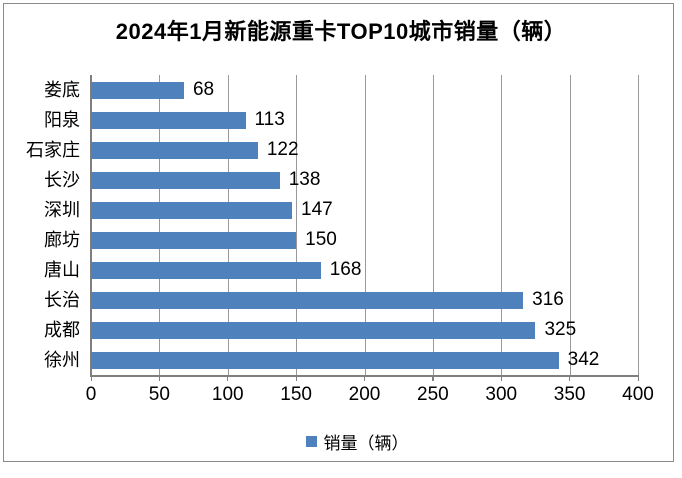 This screenshot has width=682, height=478. What do you see at coordinates (91, 225) in the screenshot?
I see `y-axis-line` at bounding box center [91, 225].